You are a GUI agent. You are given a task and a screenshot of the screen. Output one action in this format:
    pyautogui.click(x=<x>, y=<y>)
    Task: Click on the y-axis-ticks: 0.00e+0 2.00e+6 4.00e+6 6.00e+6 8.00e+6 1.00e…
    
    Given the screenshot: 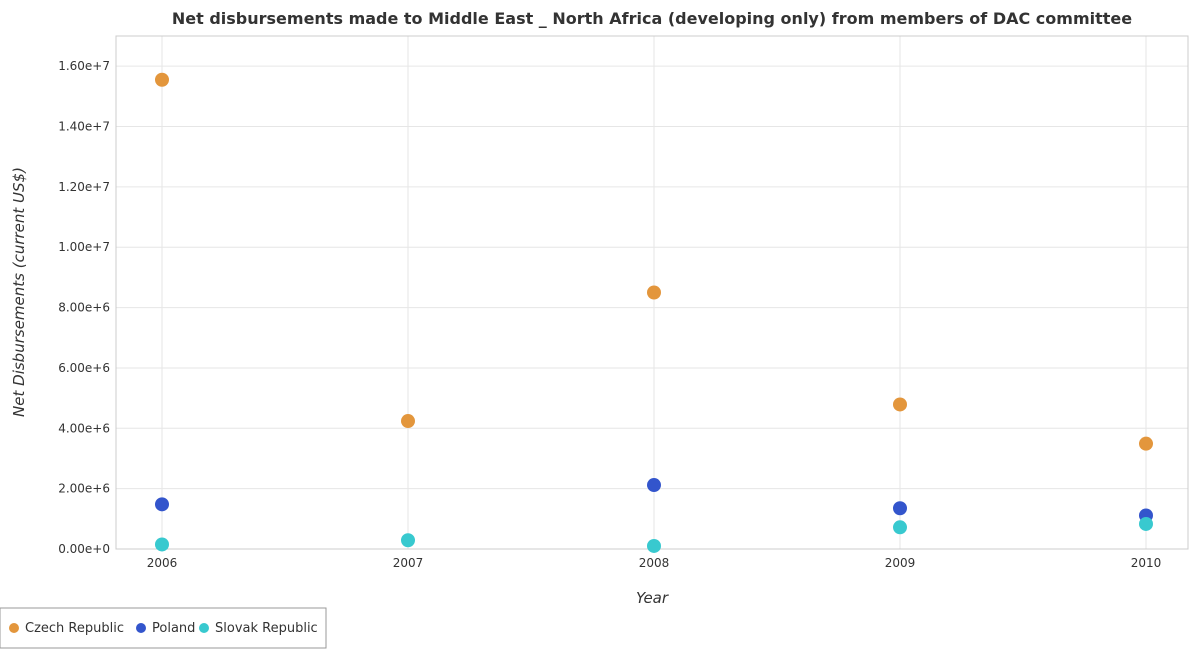 What is the action you would take?
    pyautogui.click(x=84, y=307)
    